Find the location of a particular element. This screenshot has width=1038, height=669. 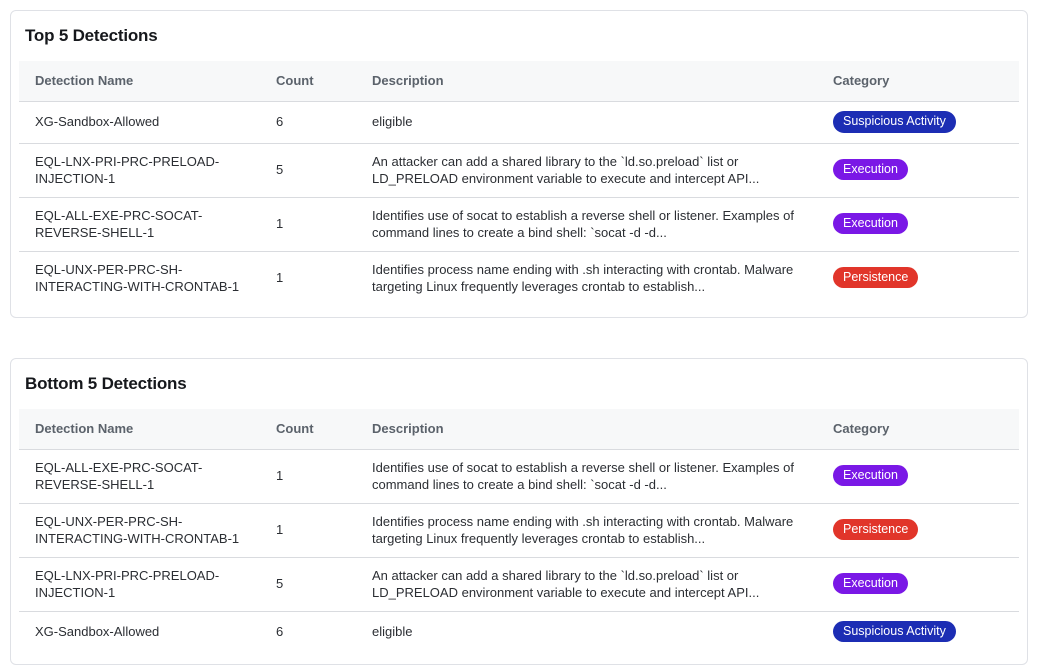

top-detections-title: Top 5 Detections is located at coordinates (91, 35).